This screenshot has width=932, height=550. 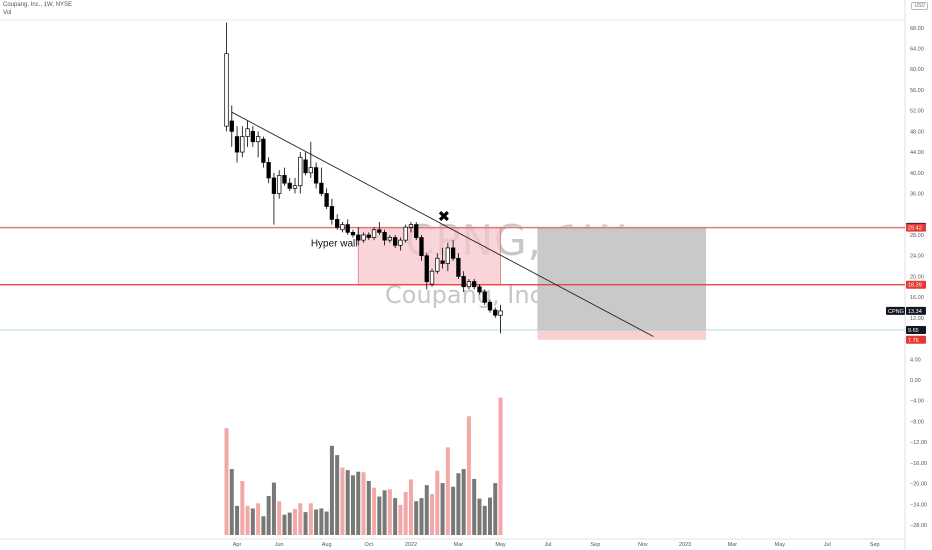 What do you see at coordinates (917, 257) in the screenshot?
I see `y-tick-label: 24.00` at bounding box center [917, 257].